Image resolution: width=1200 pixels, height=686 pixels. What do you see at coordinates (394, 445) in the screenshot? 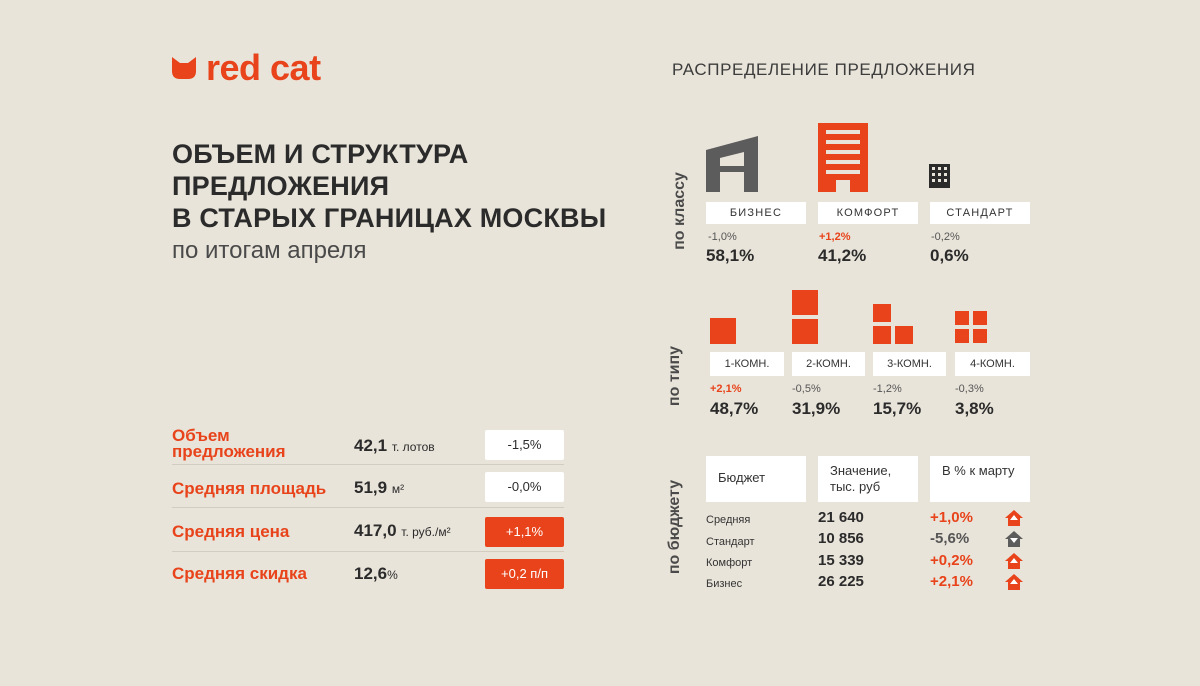
I see `metric-value: 42,1 т. лотов` at bounding box center [394, 445].